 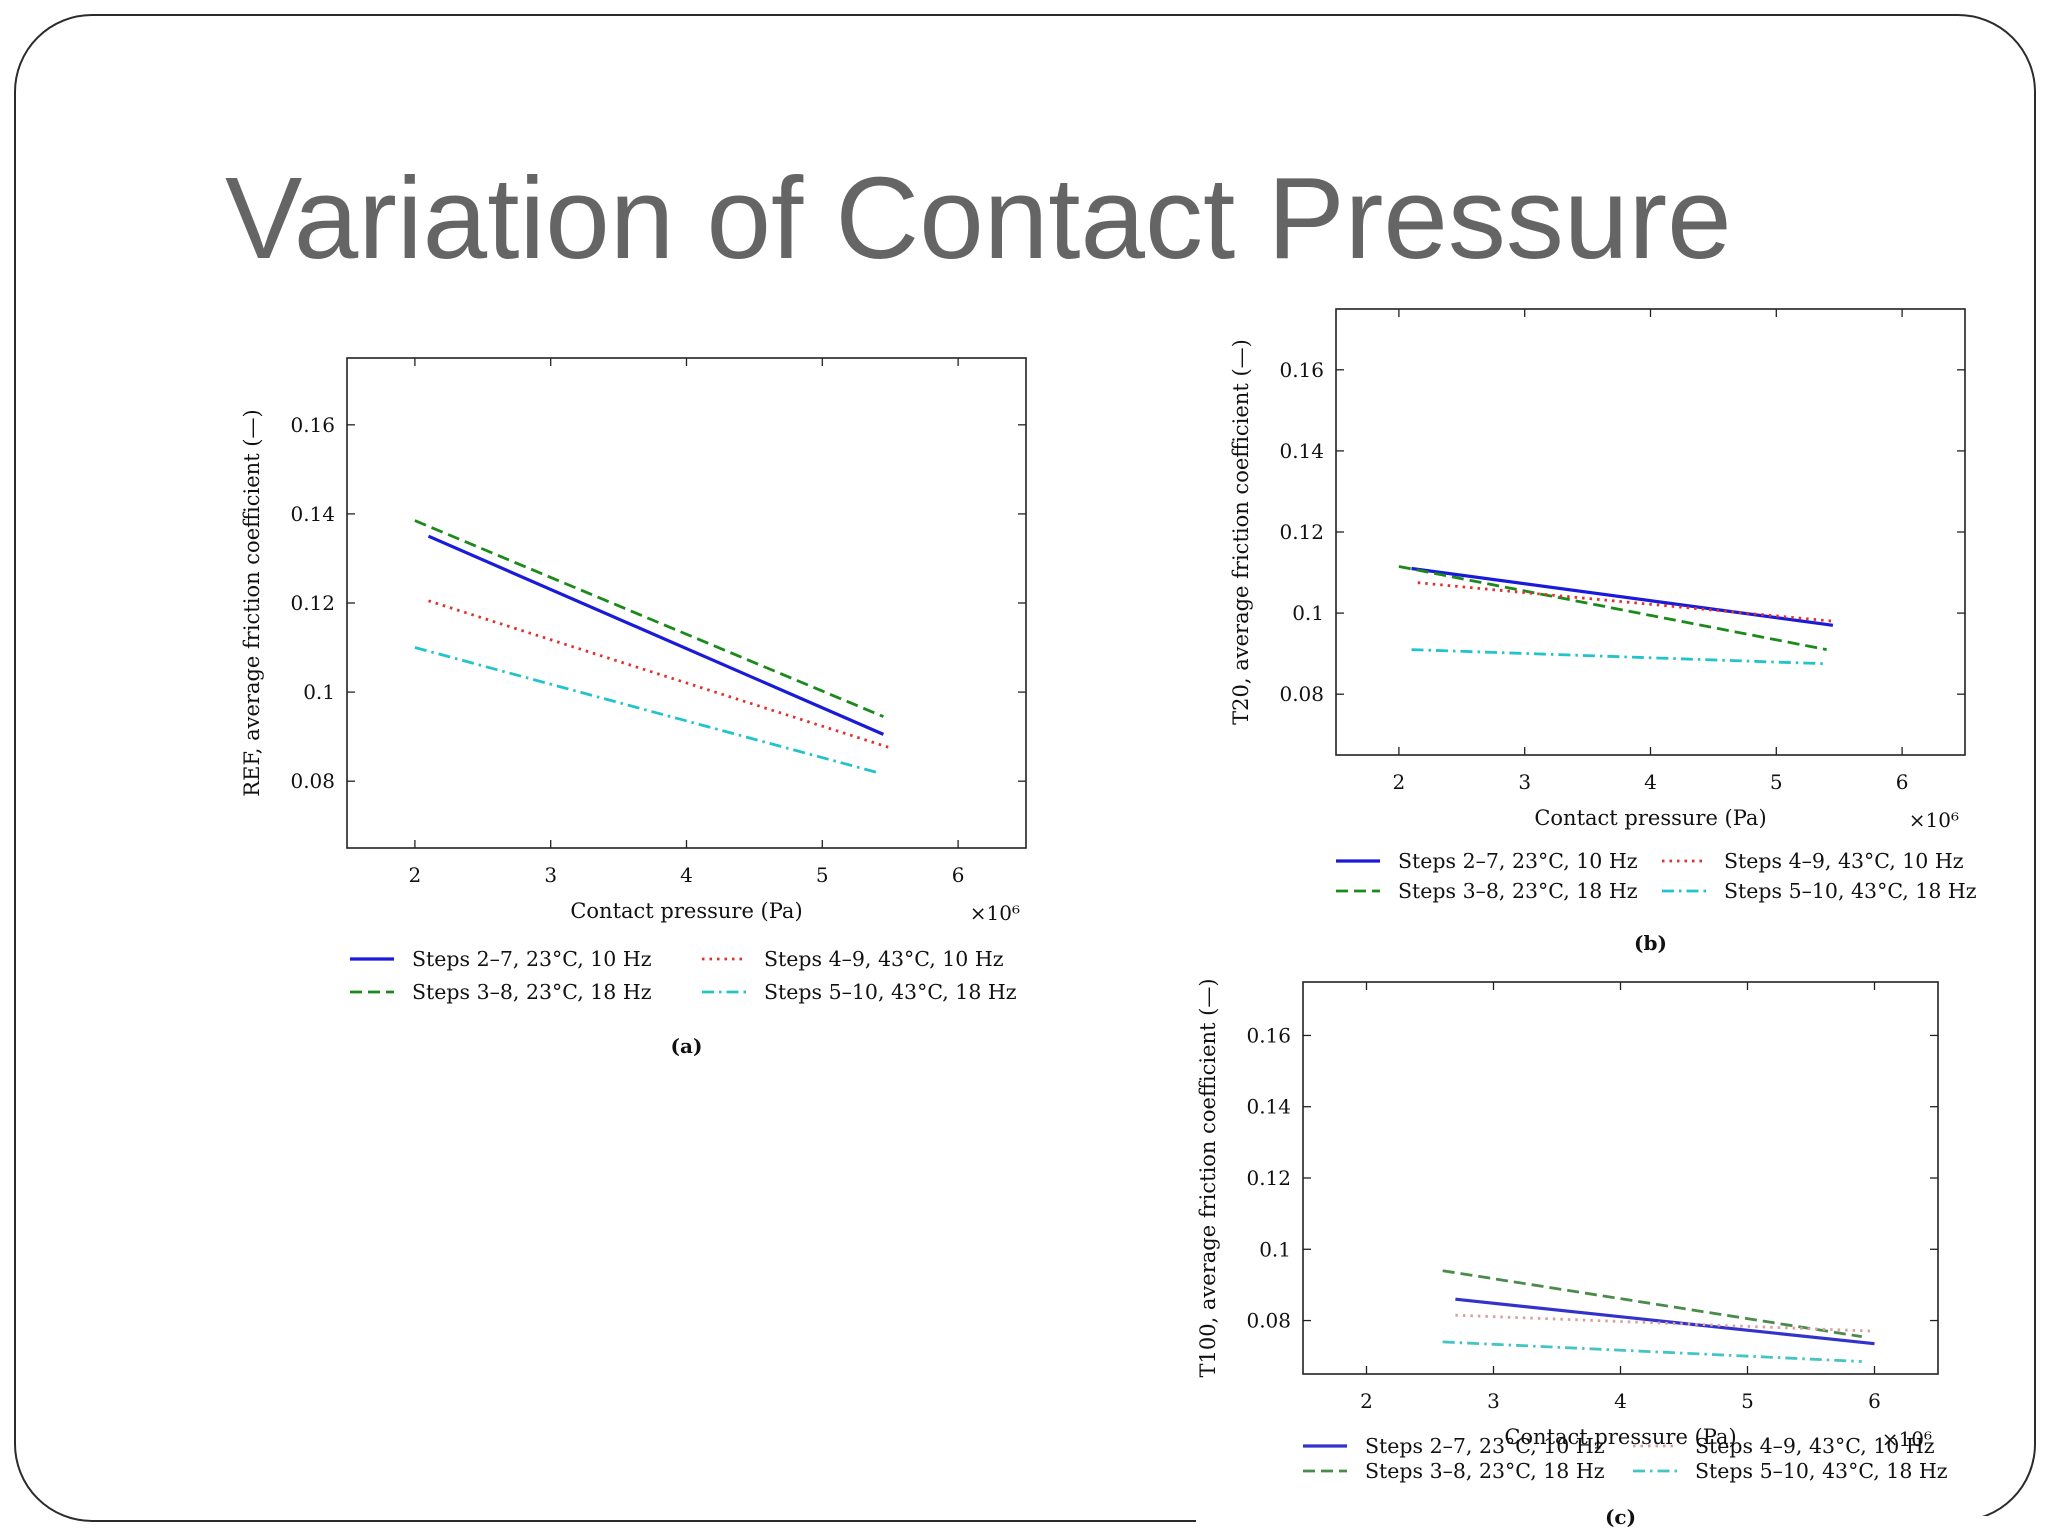 What do you see at coordinates (687, 1046) in the screenshot?
I see `panel-label: (a)` at bounding box center [687, 1046].